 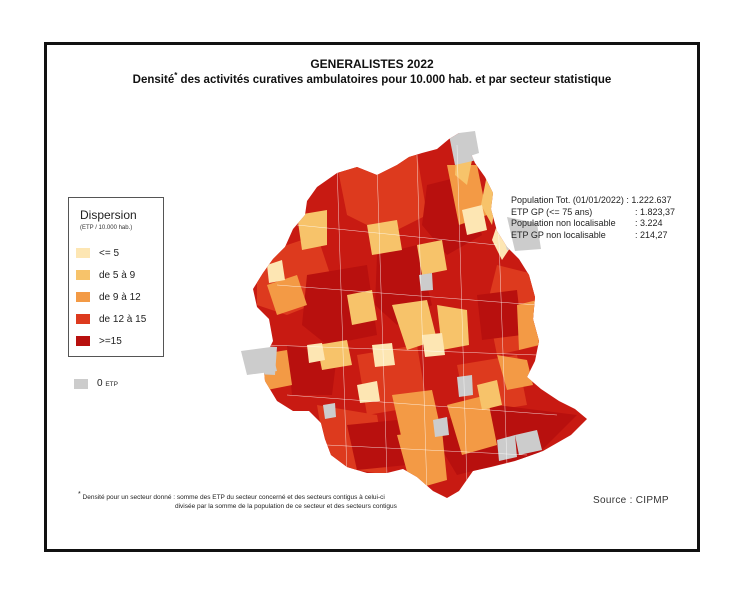 What do you see at coordinates (81, 383) in the screenshot?
I see `legend-zero-swatch` at bounding box center [81, 383].